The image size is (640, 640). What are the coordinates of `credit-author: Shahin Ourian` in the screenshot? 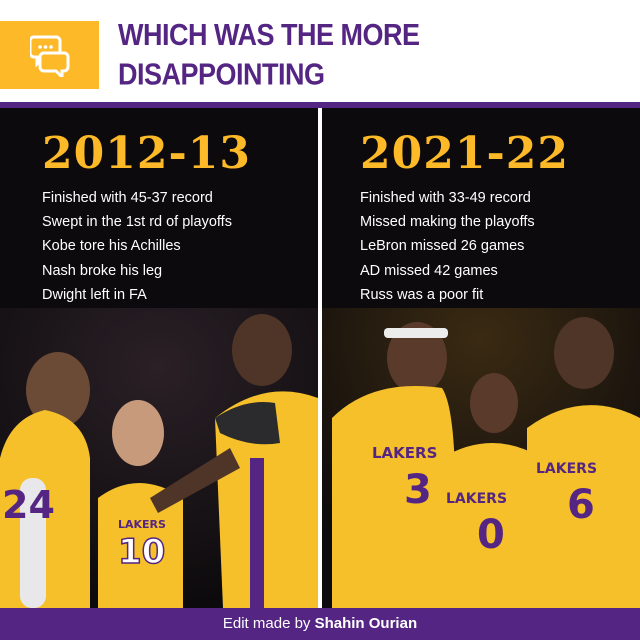 It's located at (366, 623).